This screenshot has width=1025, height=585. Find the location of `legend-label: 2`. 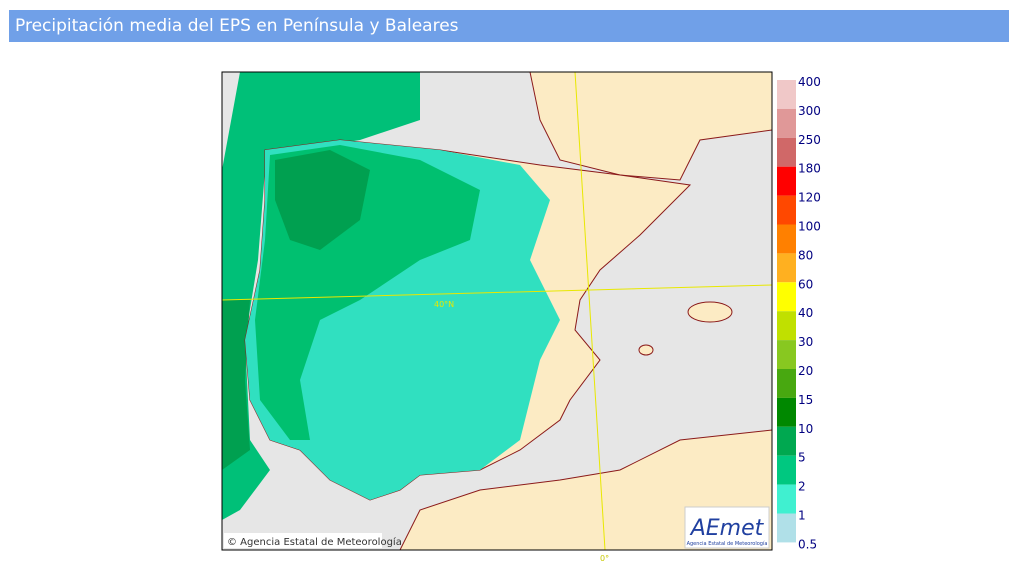

legend-label: 2 is located at coordinates (802, 487).